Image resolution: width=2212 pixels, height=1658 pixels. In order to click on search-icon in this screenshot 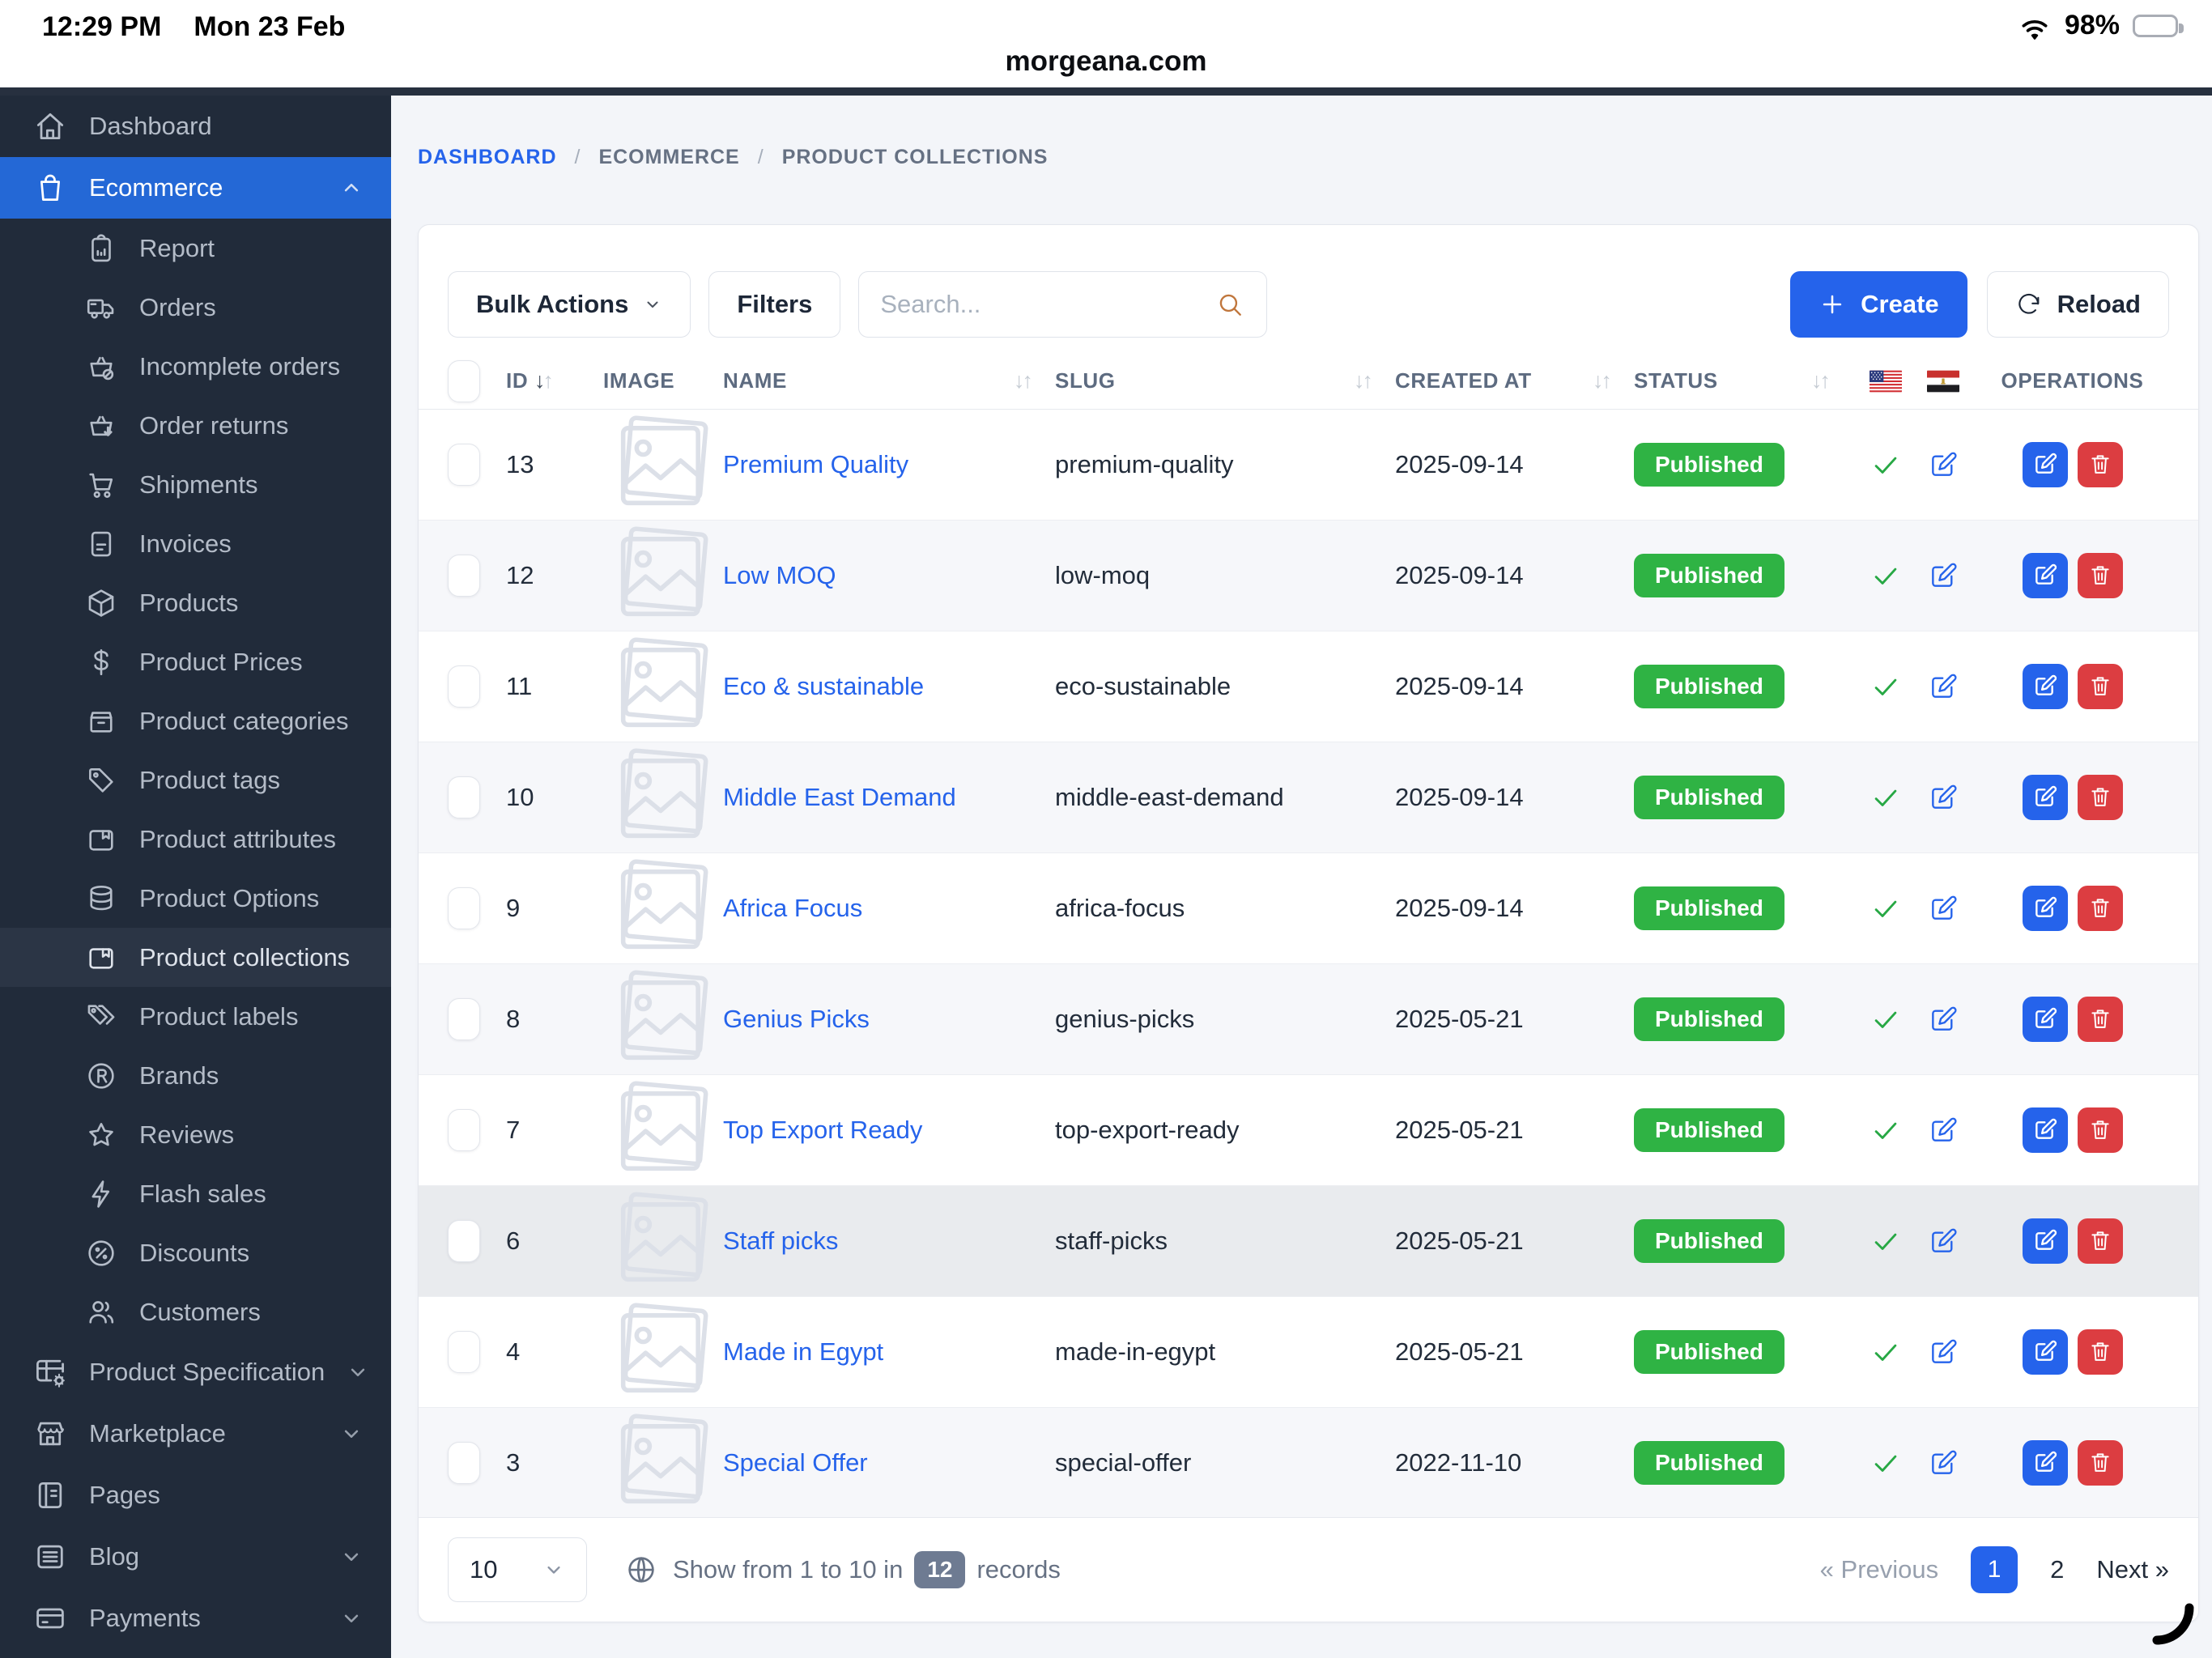, I will do `click(1230, 304)`.